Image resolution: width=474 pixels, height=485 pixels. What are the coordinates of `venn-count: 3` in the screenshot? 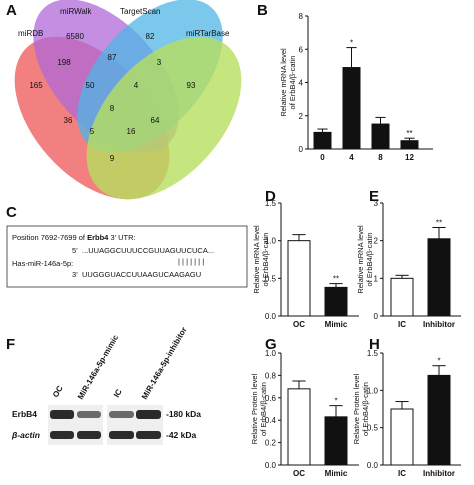 It's located at (159, 62).